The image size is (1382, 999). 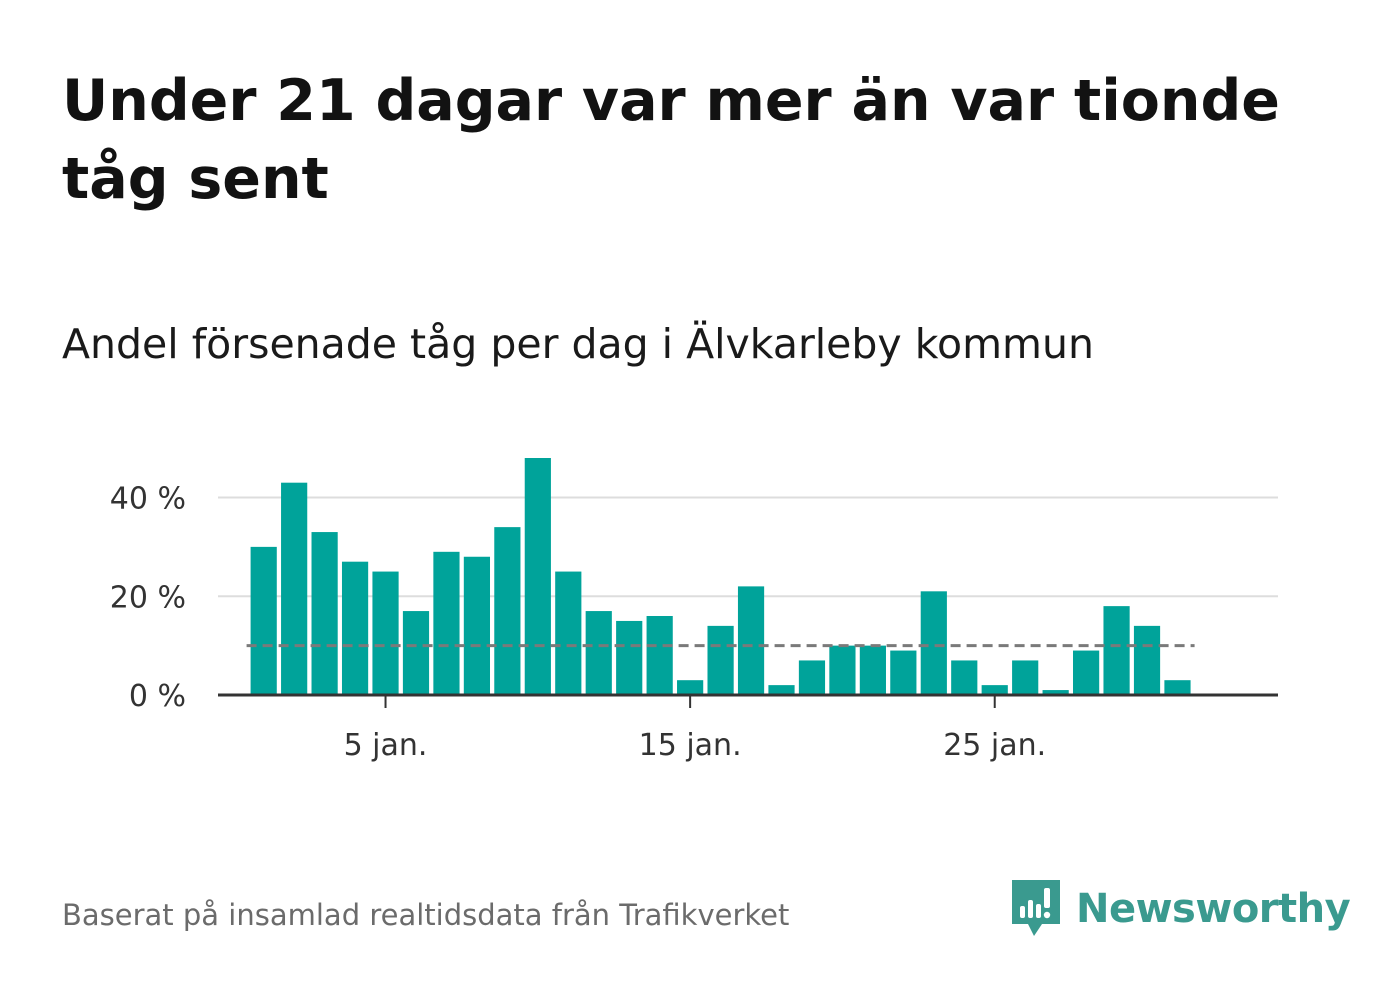 I want to click on x-tick-label: 15 jan., so click(x=690, y=745).